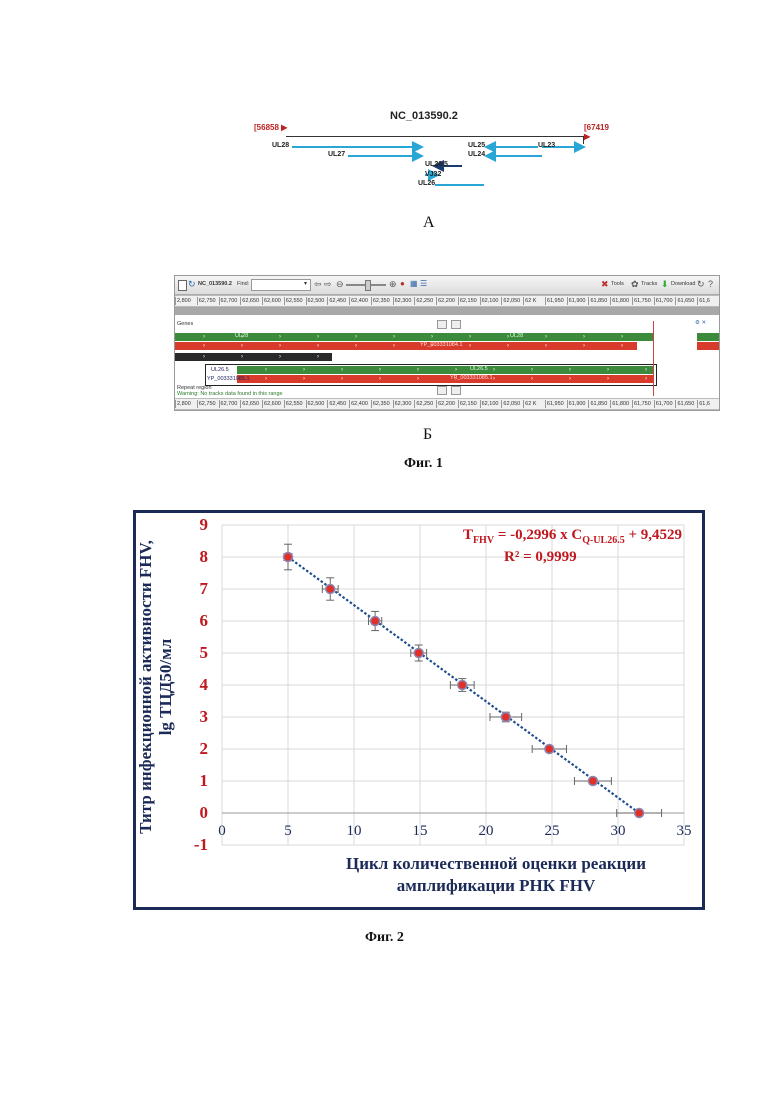  What do you see at coordinates (435, 136) in the screenshot?
I see `sequence-line` at bounding box center [435, 136].